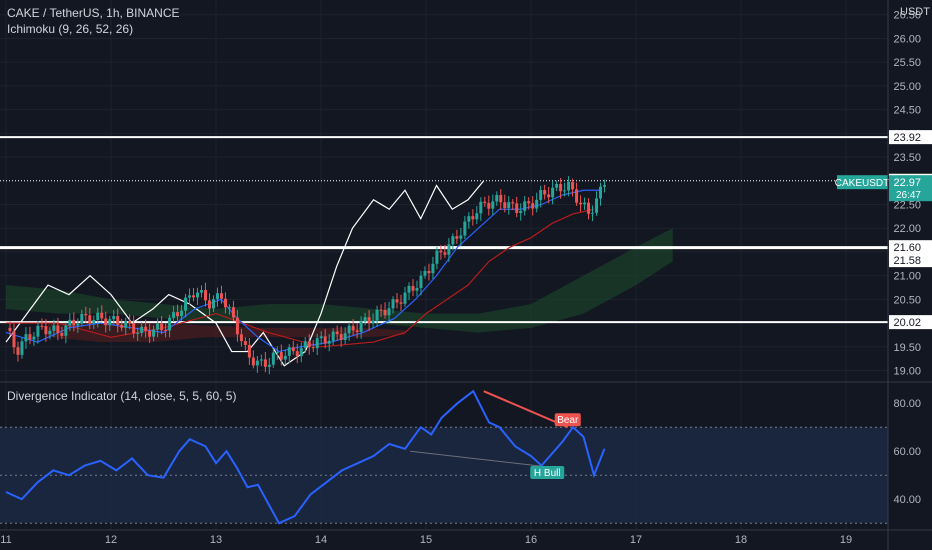  What do you see at coordinates (70, 29) in the screenshot?
I see `ichimoku-indicator-label: Ichimoku (9, 26, 52, 26)` at bounding box center [70, 29].